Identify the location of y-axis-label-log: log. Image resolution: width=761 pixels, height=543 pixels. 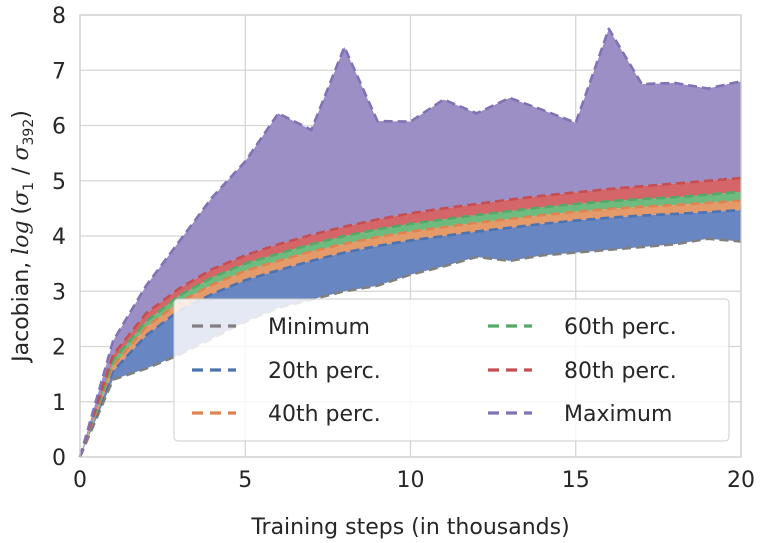
(21, 237).